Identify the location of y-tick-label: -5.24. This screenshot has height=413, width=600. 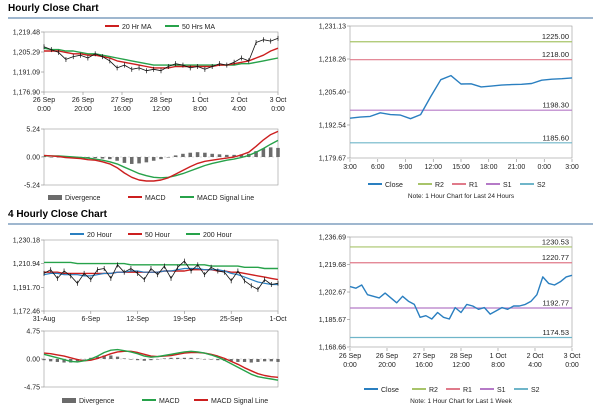
(32, 186).